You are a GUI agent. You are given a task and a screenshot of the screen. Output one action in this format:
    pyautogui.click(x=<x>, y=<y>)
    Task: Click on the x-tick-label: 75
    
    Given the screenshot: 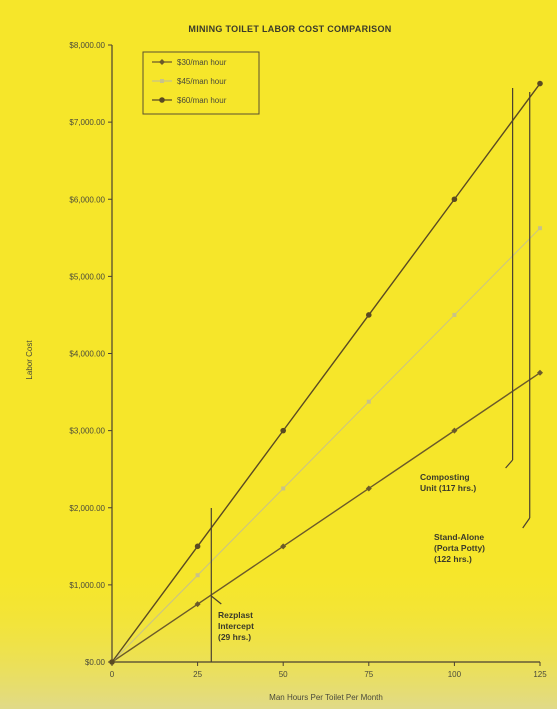 What is the action you would take?
    pyautogui.click(x=368, y=674)
    